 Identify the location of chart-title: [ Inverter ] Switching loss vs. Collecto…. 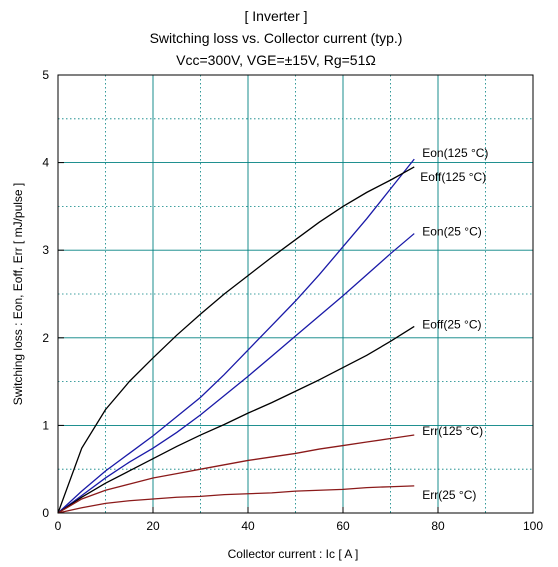
(276, 38).